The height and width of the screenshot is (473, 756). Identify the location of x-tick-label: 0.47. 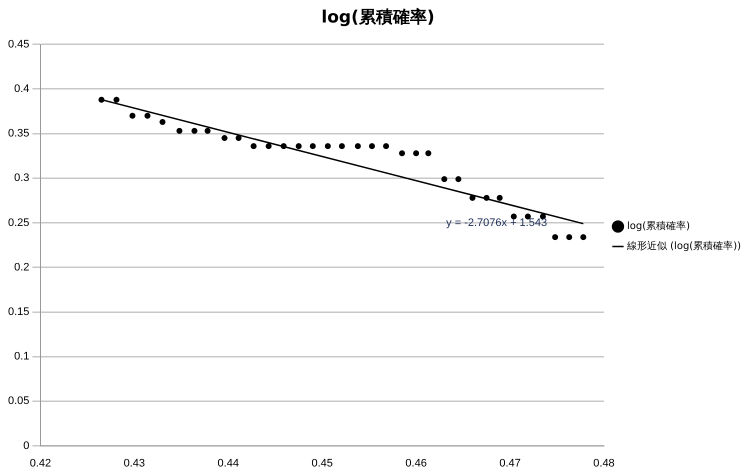
(510, 463).